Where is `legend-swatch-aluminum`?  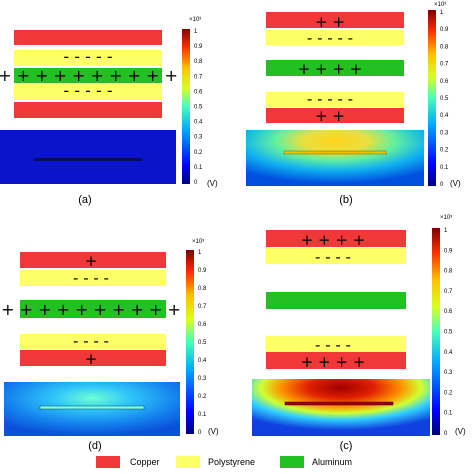
legend-swatch-aluminum is located at coordinates (292, 462).